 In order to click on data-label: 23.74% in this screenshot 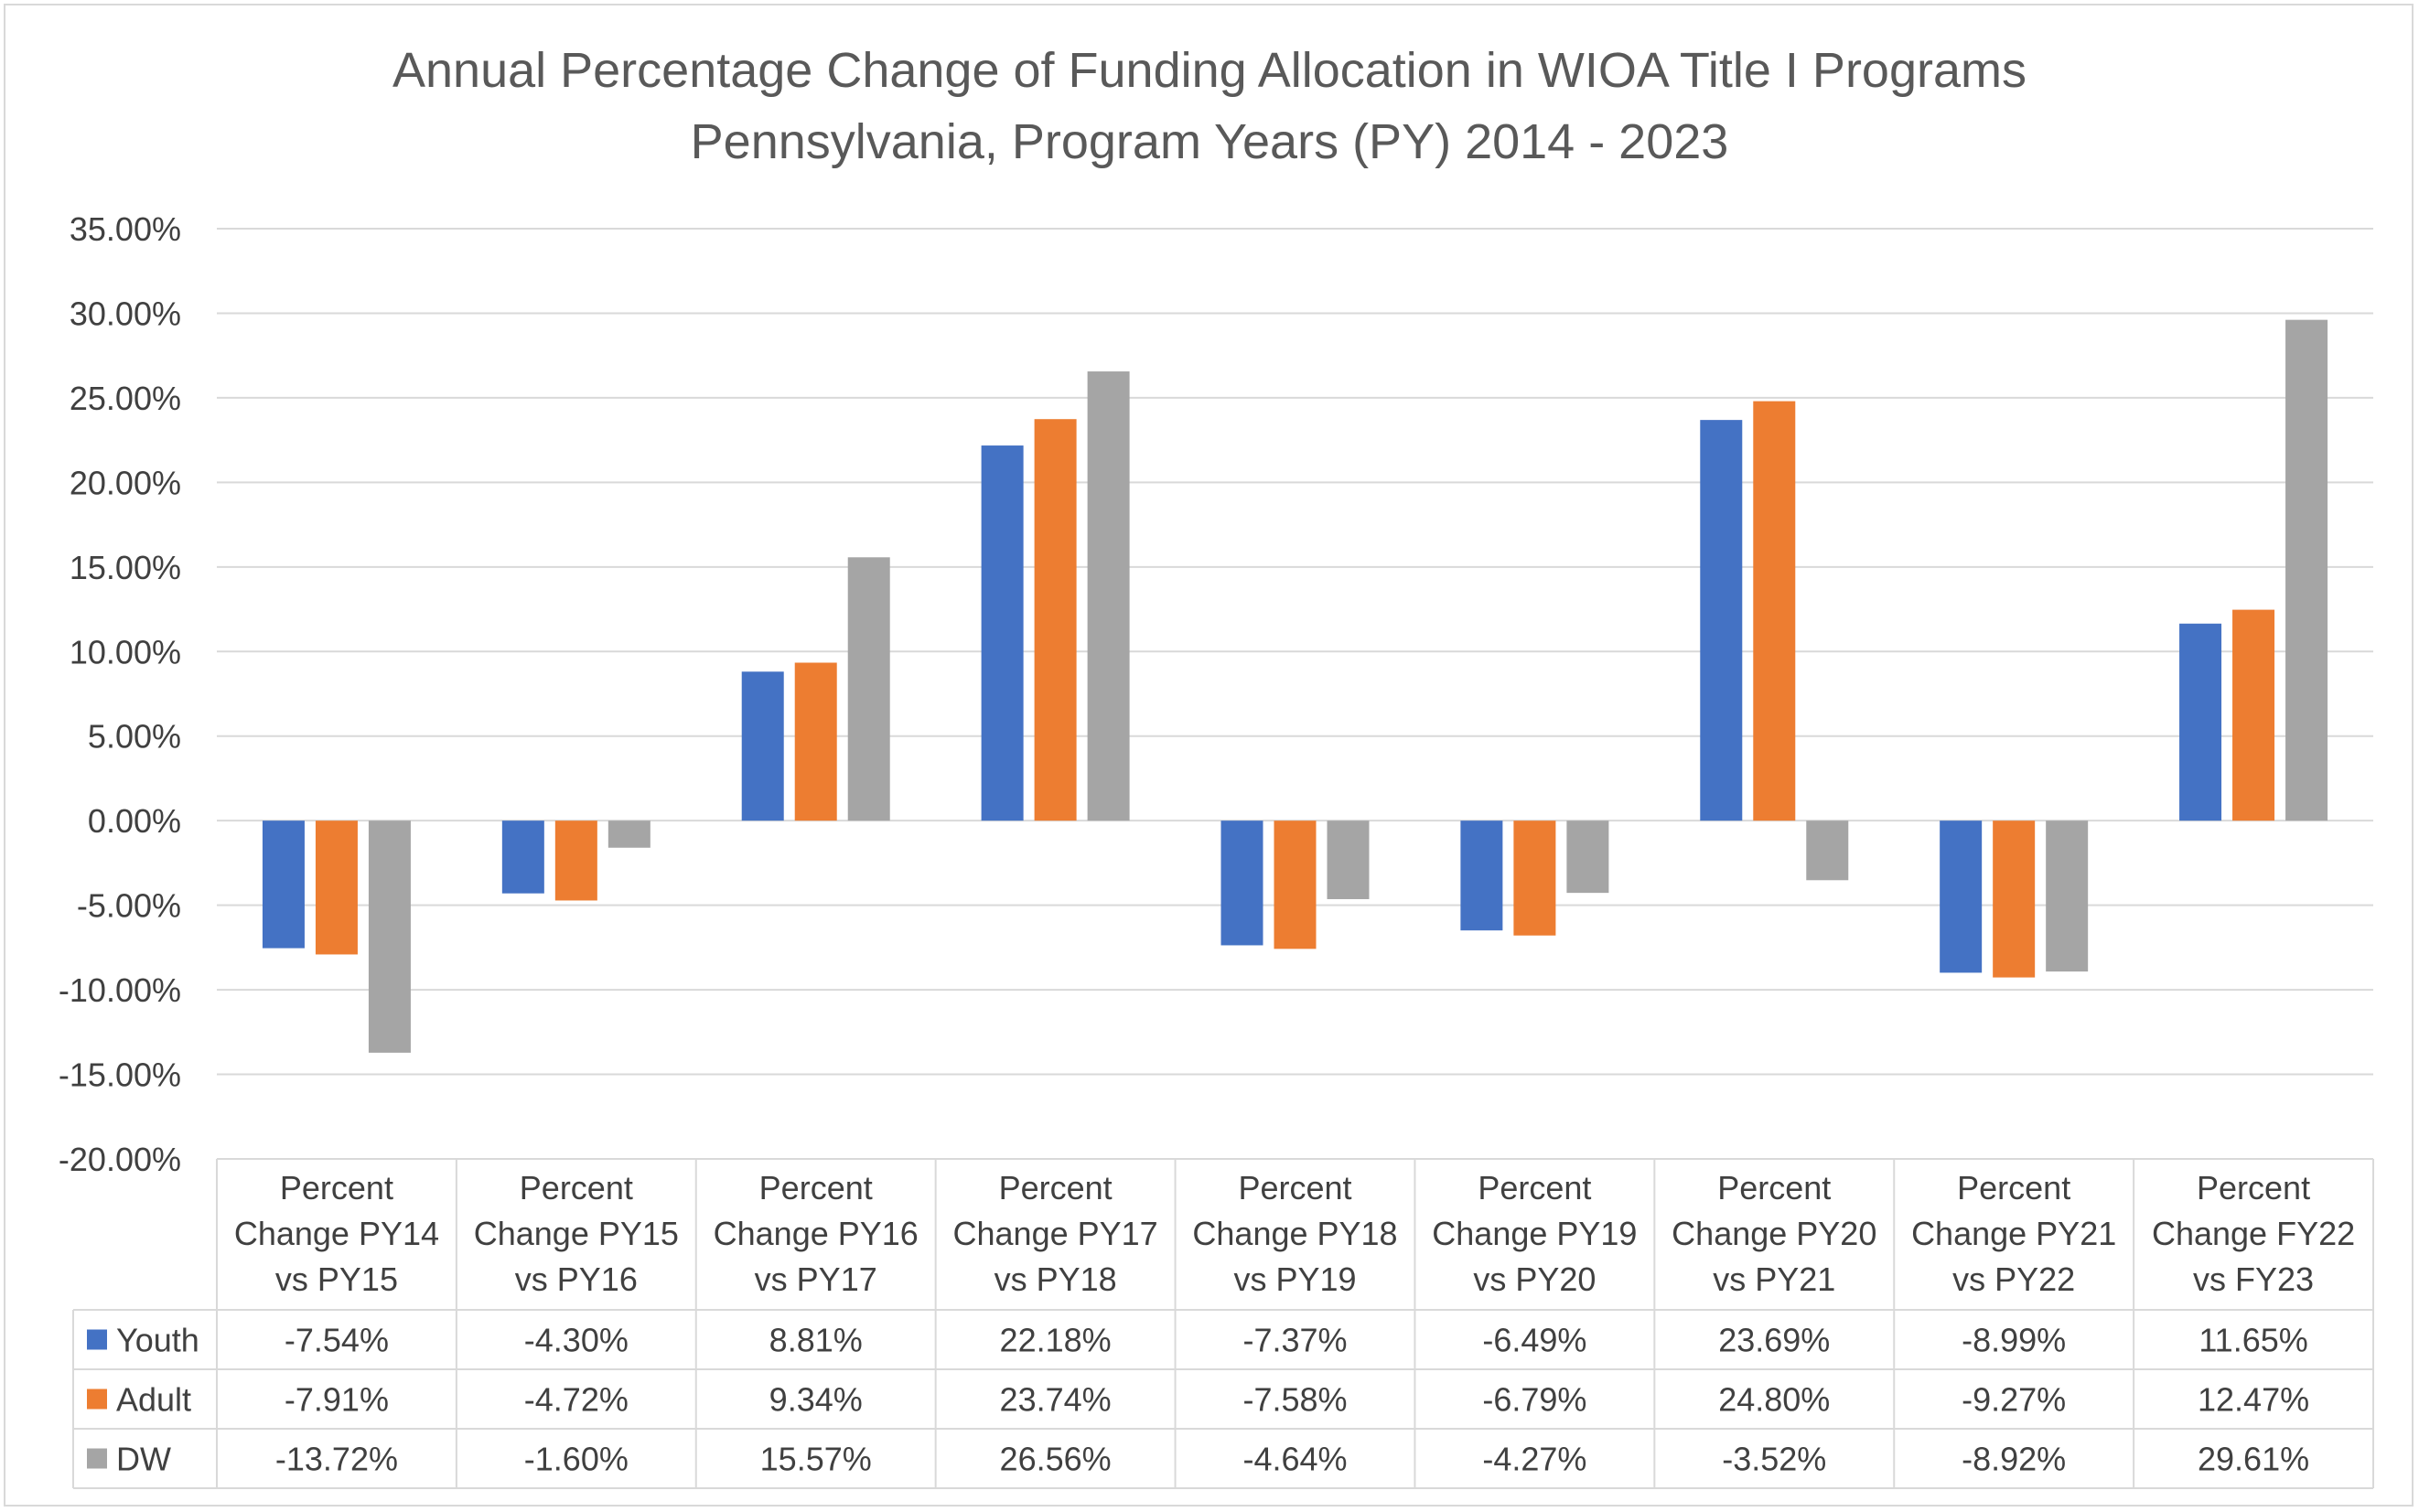, I will do `click(1056, 1400)`.